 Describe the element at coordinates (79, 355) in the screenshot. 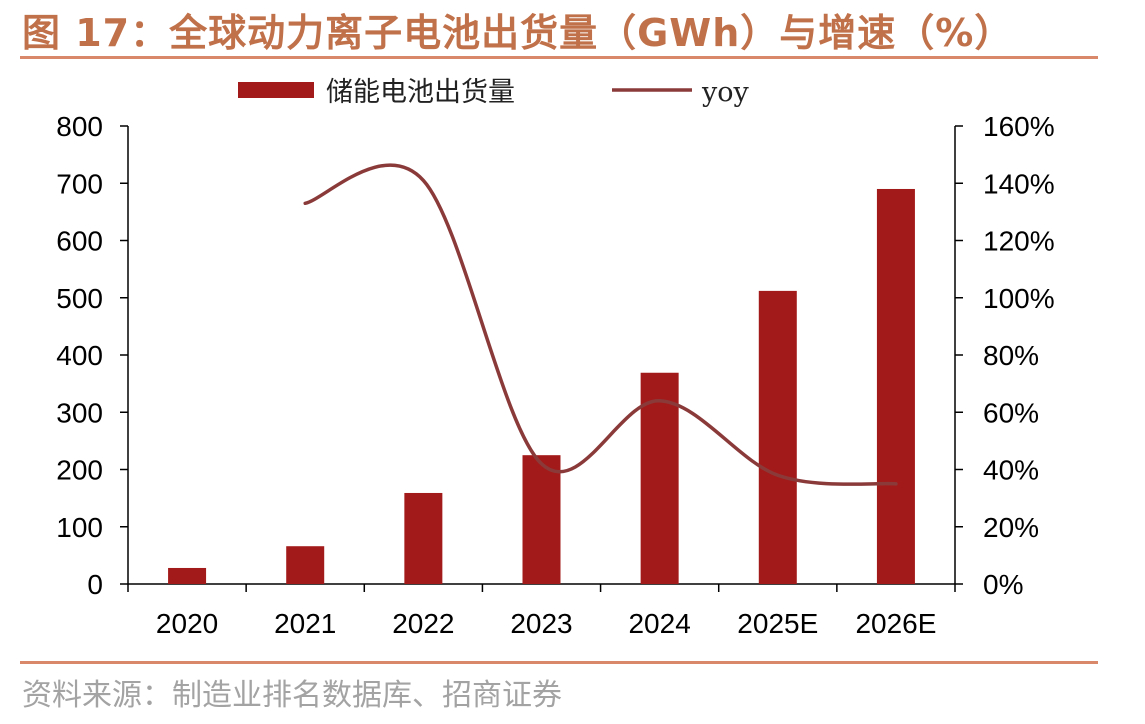

I see `y-left-tick-label: 400` at that location.